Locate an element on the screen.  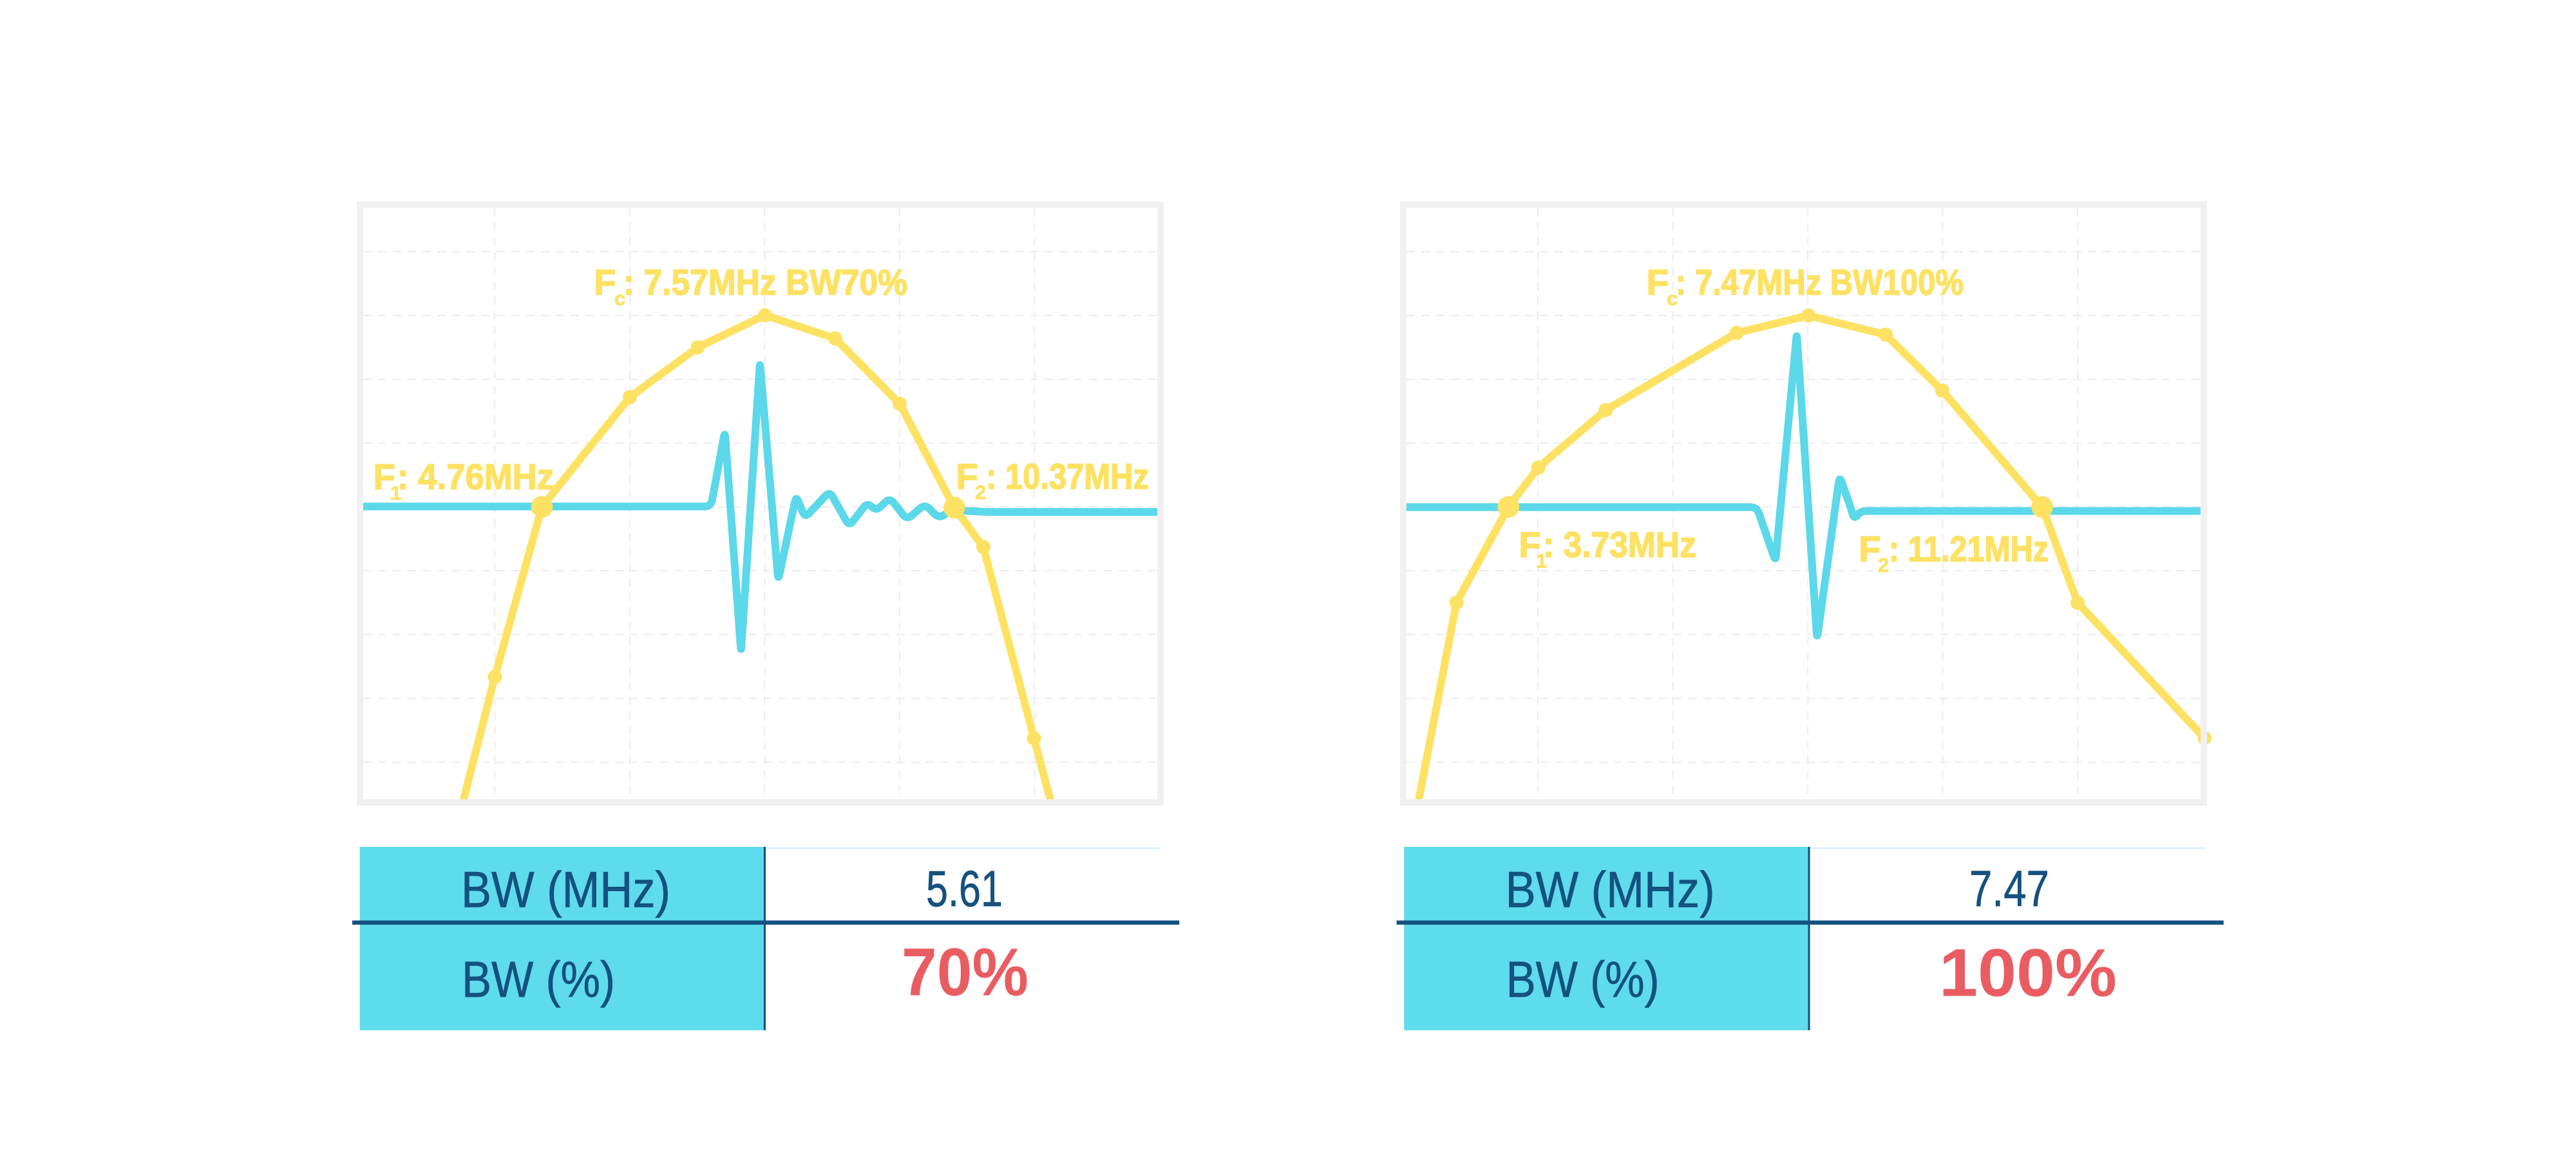
svg-text:: 7.57MHz BW70%: : 7.57MHz BW70% is located at coordinates (765, 282).